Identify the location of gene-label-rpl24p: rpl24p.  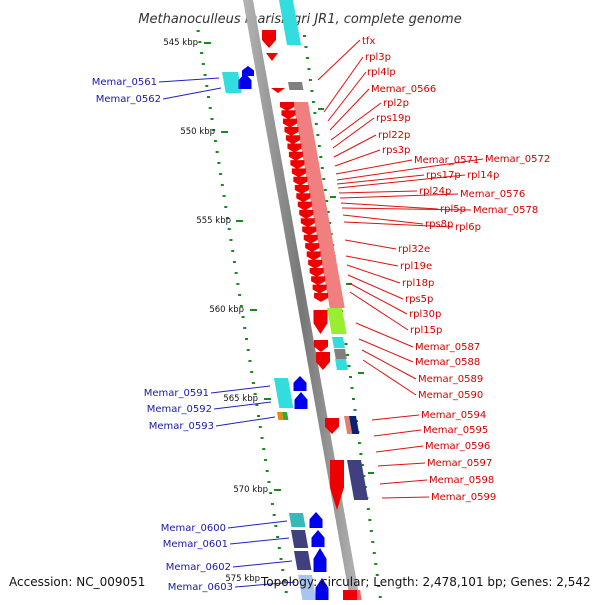
(435, 191).